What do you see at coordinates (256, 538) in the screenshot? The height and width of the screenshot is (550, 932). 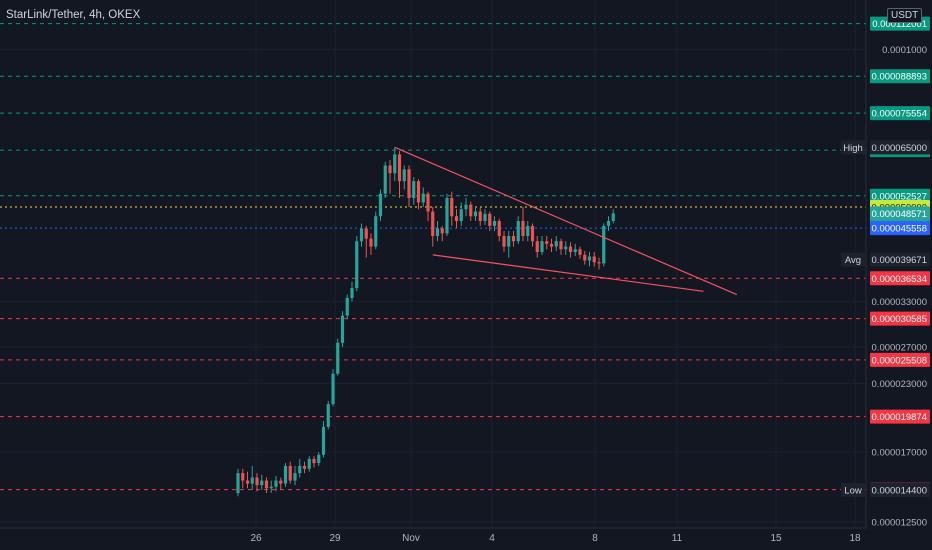 I see `time-tick-label: 26` at bounding box center [256, 538].